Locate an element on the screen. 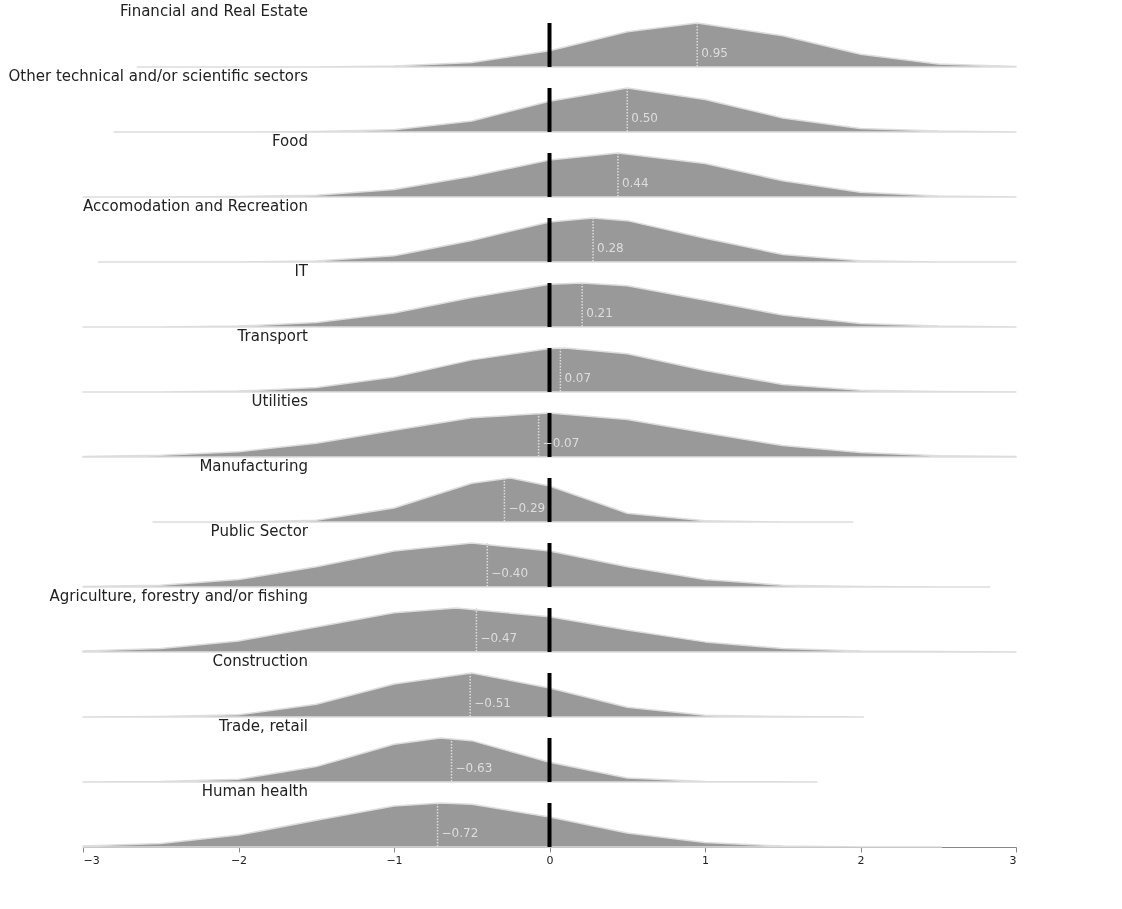 The height and width of the screenshot is (909, 1122). chart-title: Manufacturing is located at coordinates (253, 466).